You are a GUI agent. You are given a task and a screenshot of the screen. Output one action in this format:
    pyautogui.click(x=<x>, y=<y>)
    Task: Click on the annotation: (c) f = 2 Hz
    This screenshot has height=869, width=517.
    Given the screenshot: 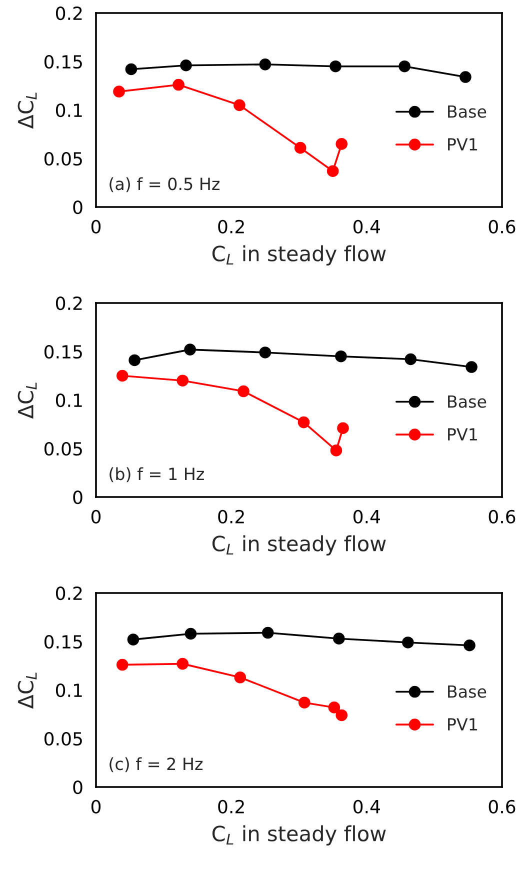 What is the action you would take?
    pyautogui.click(x=156, y=764)
    